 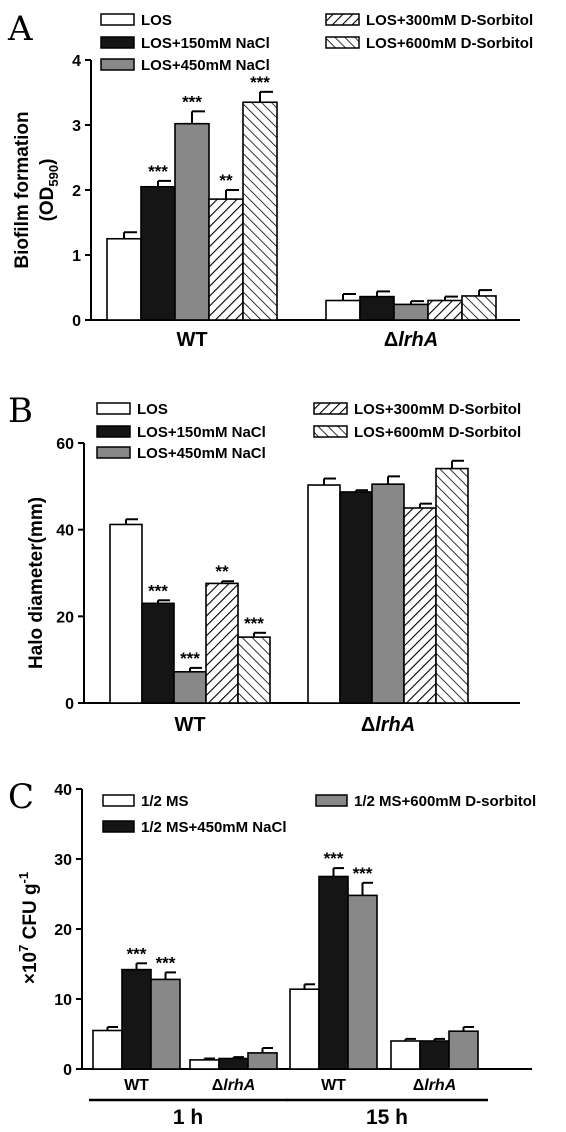 What do you see at coordinates (188, 1117) in the screenshot?
I see `time-group-label: 1 h` at bounding box center [188, 1117].